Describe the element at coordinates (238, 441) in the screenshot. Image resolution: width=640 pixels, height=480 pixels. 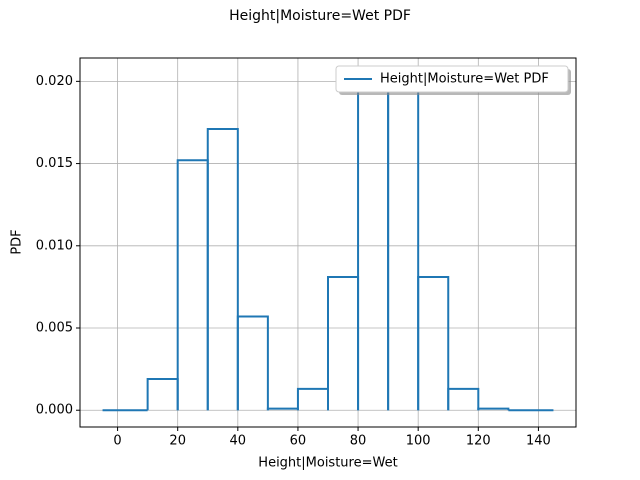
I see `x-tick-label: 40` at that location.